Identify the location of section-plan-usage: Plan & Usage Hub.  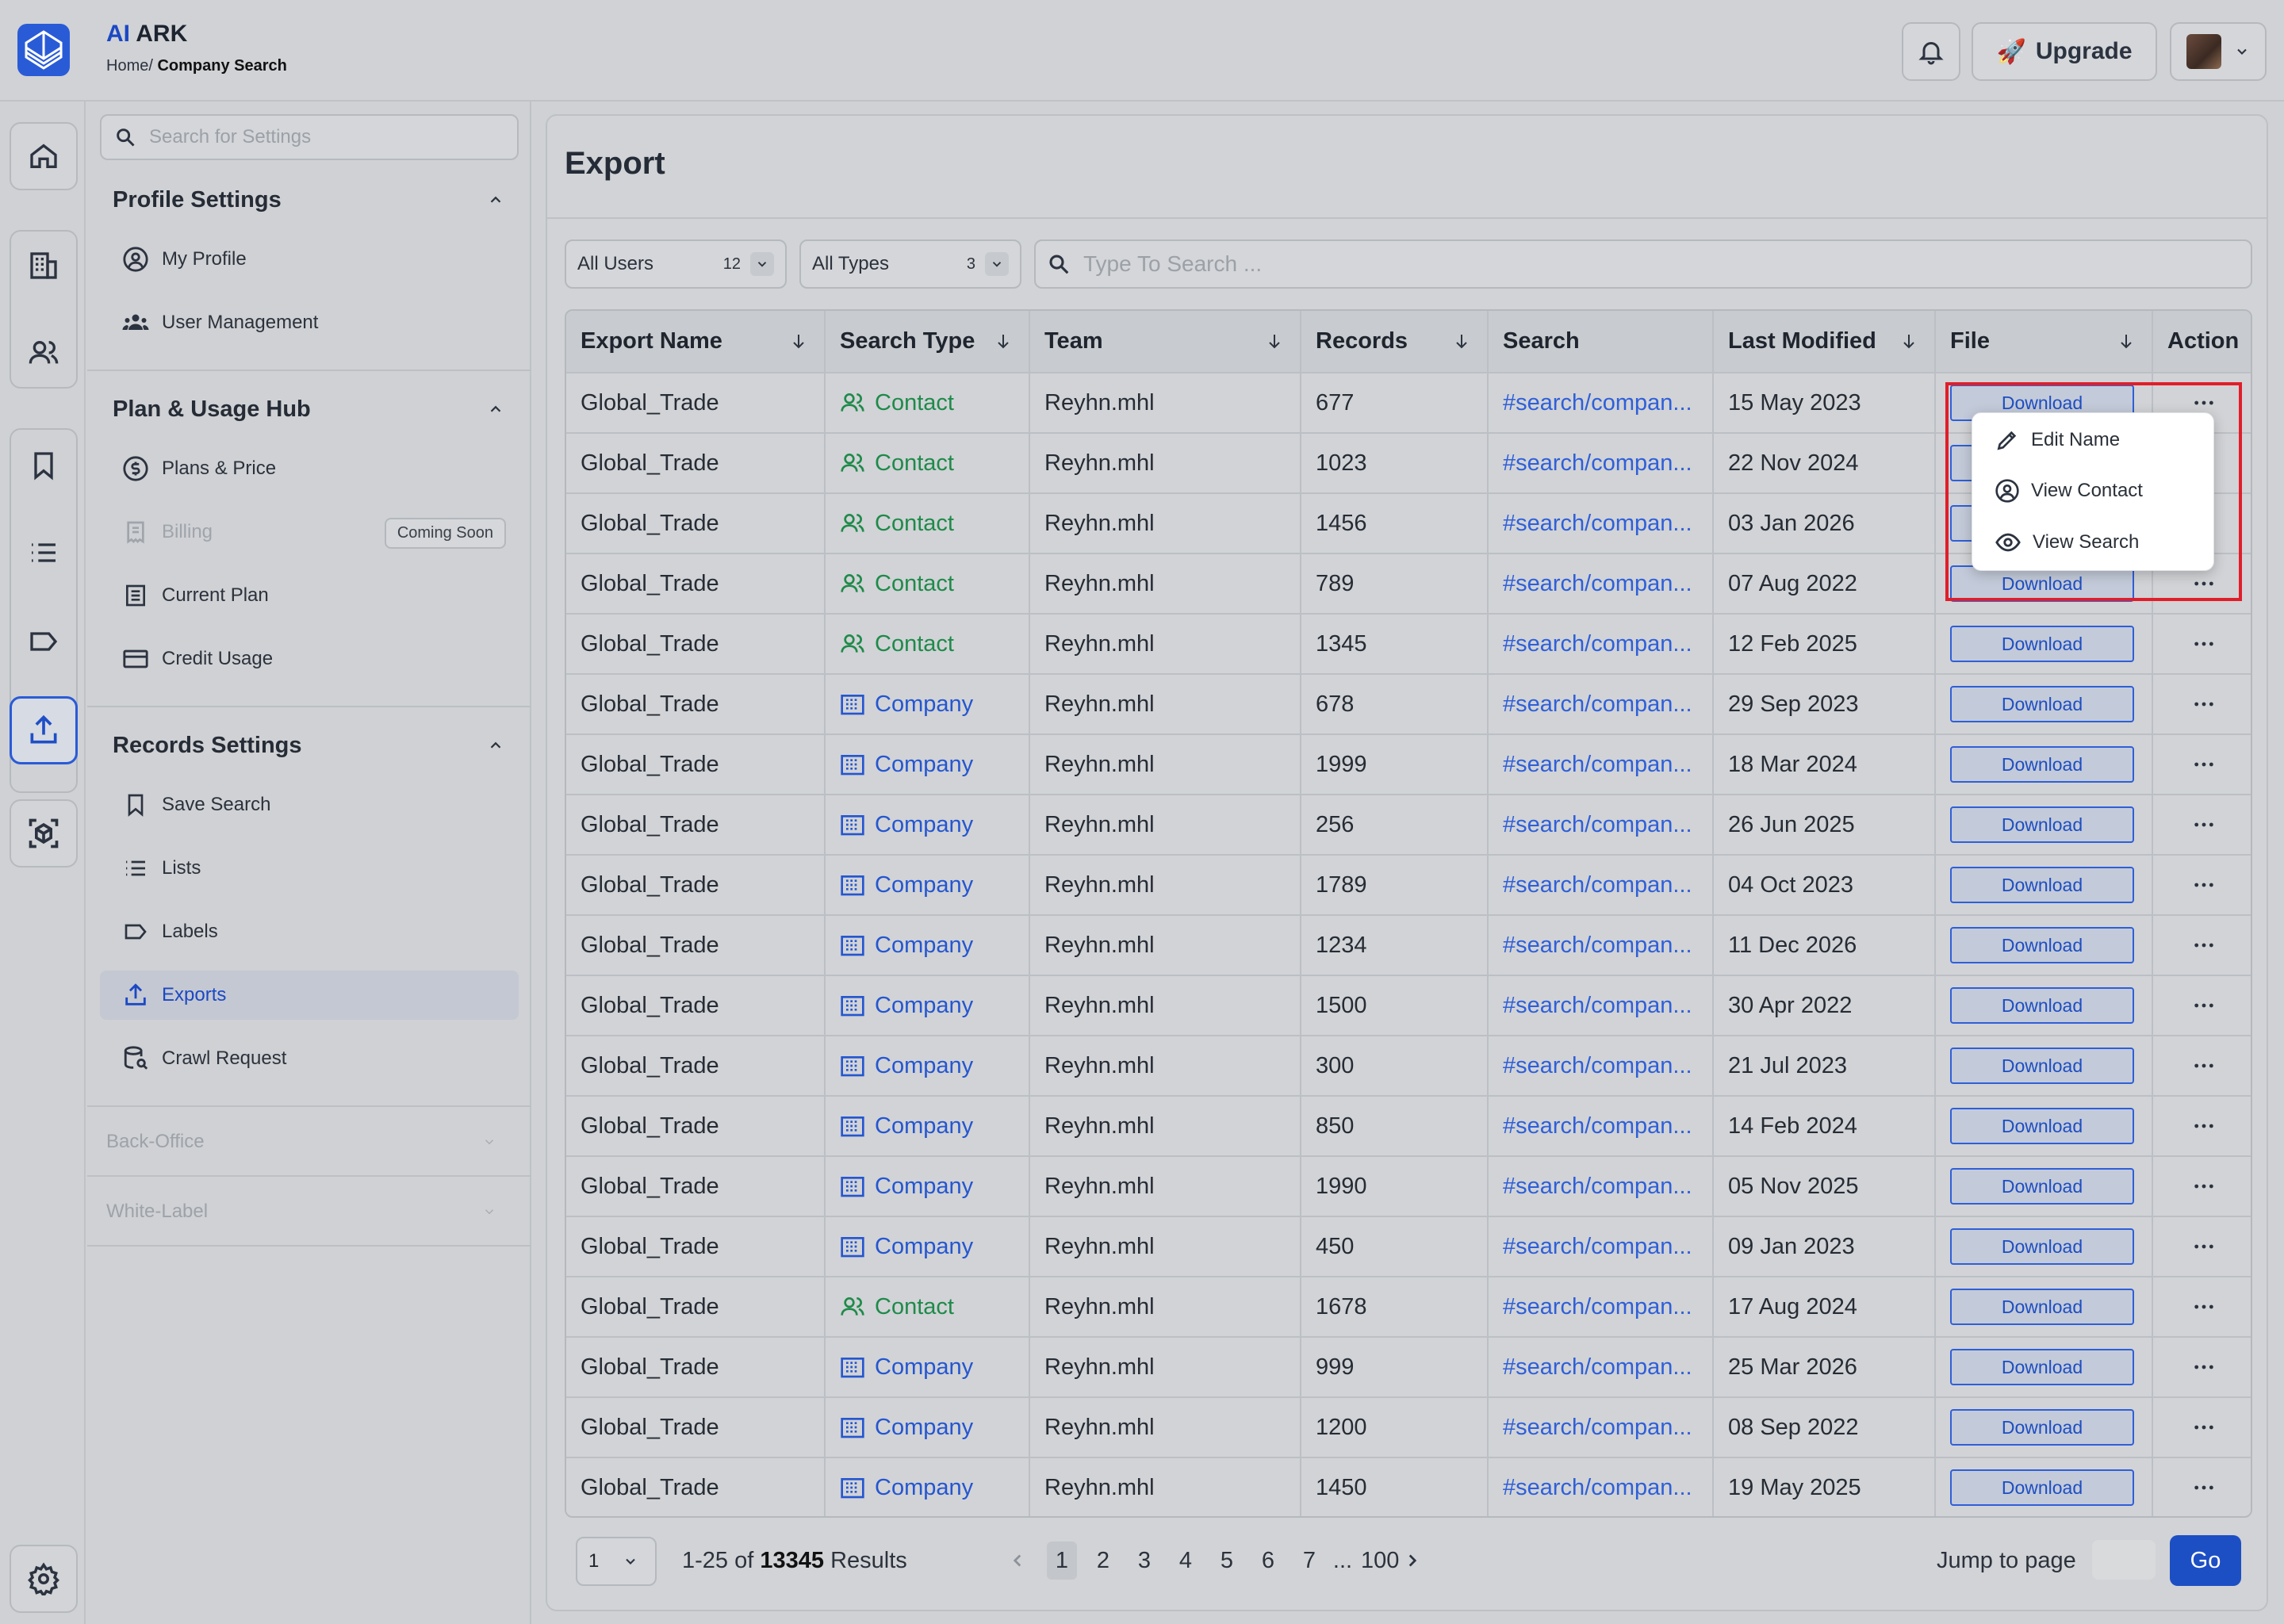
(311, 409).